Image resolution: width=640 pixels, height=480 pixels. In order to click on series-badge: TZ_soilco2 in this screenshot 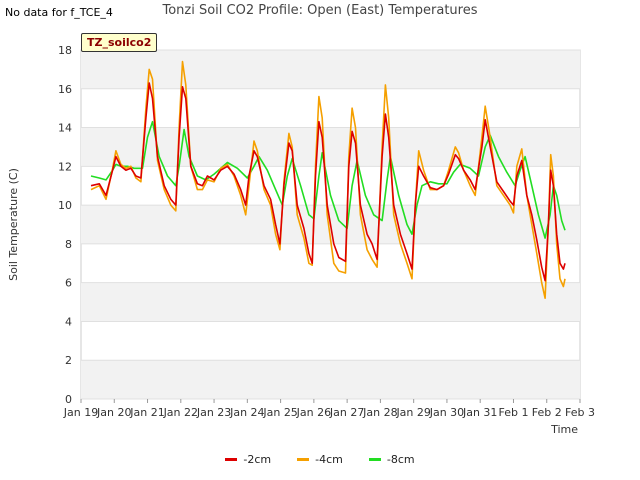, I will do `click(119, 42)`.